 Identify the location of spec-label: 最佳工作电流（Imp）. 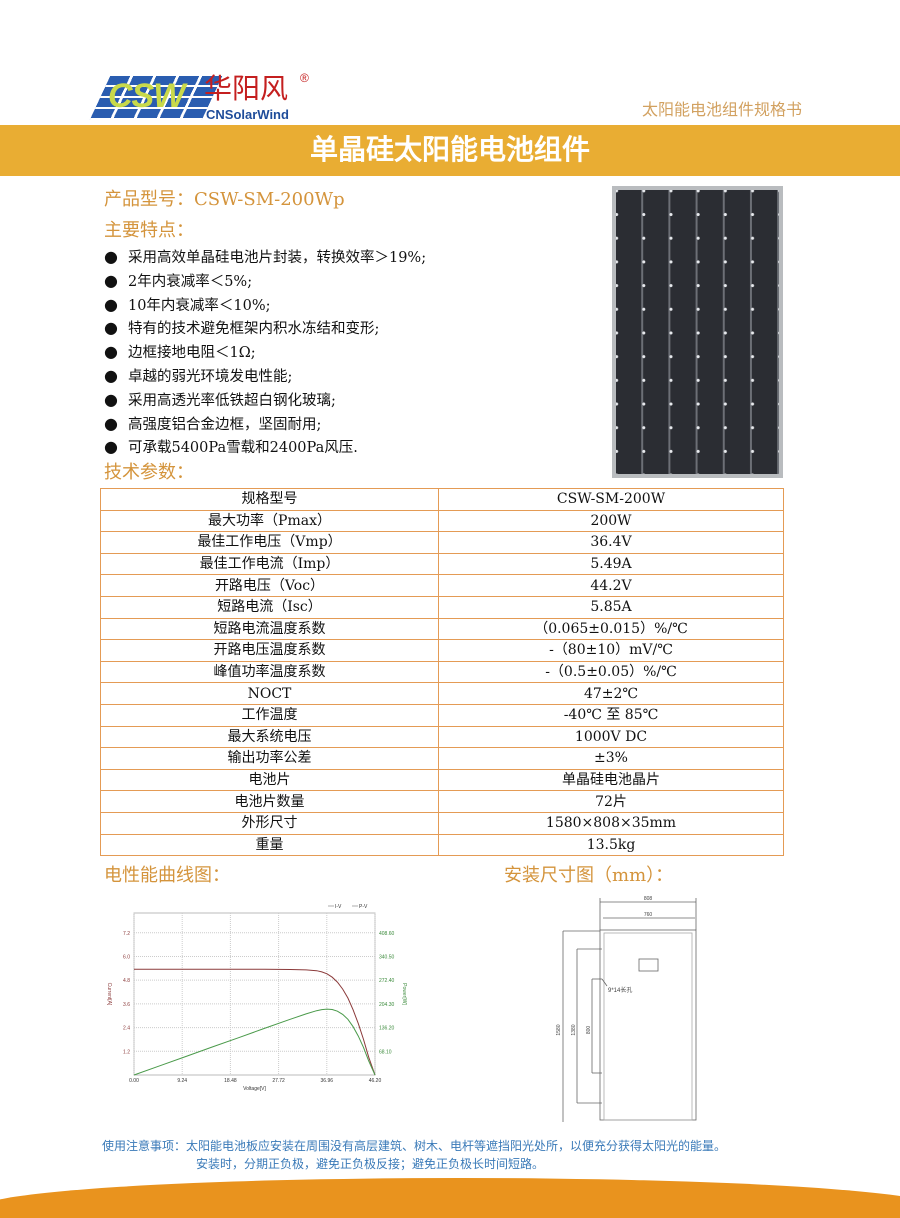
(269, 564).